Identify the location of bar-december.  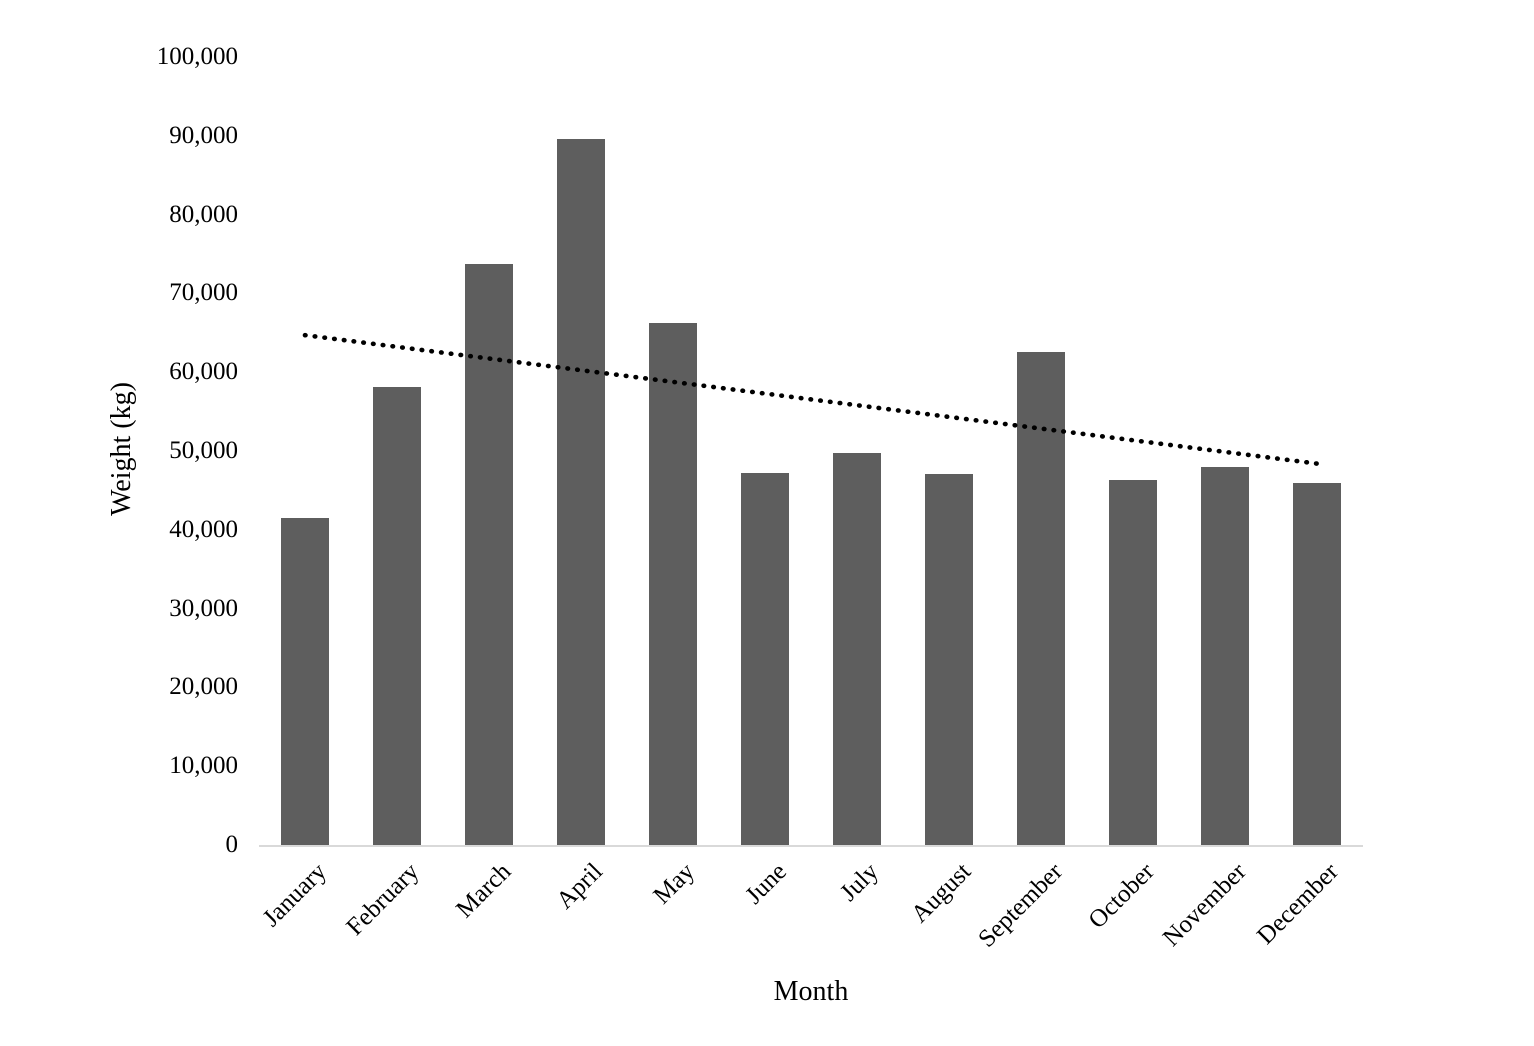
(1317, 664).